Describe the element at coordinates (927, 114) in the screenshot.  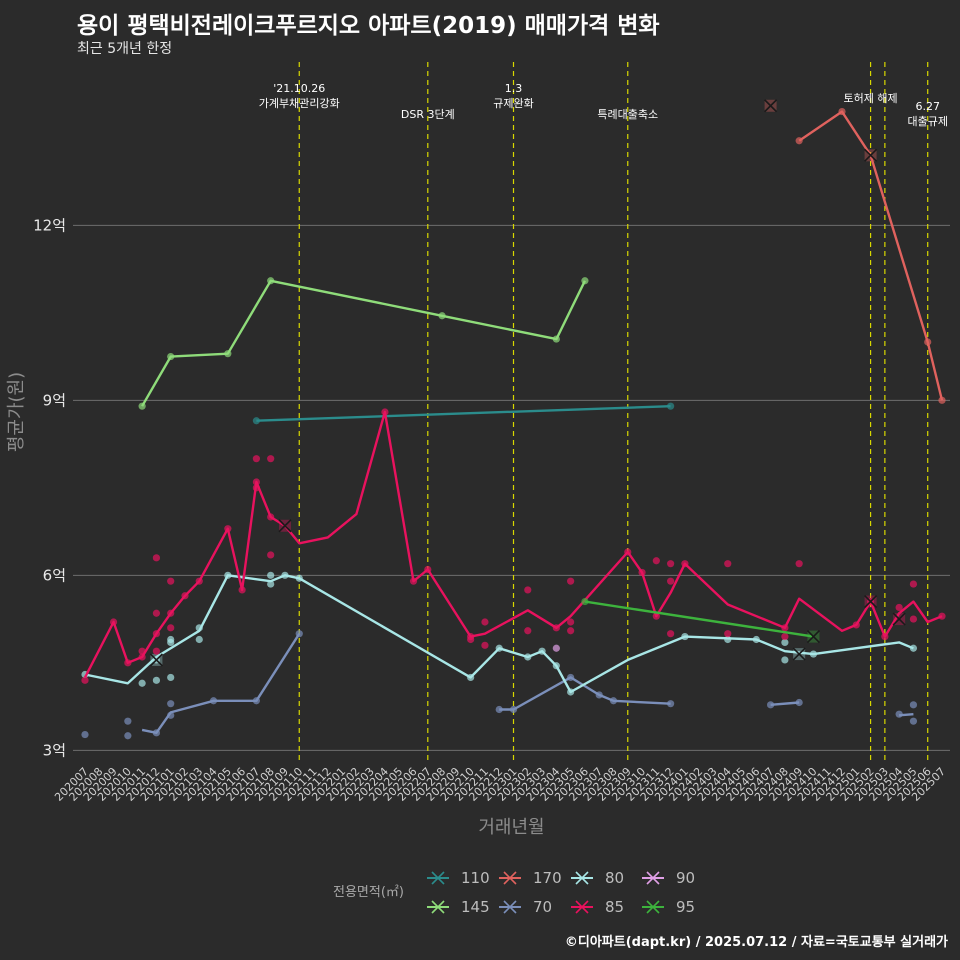
I see `event-label: 6.27 대출규제` at that location.